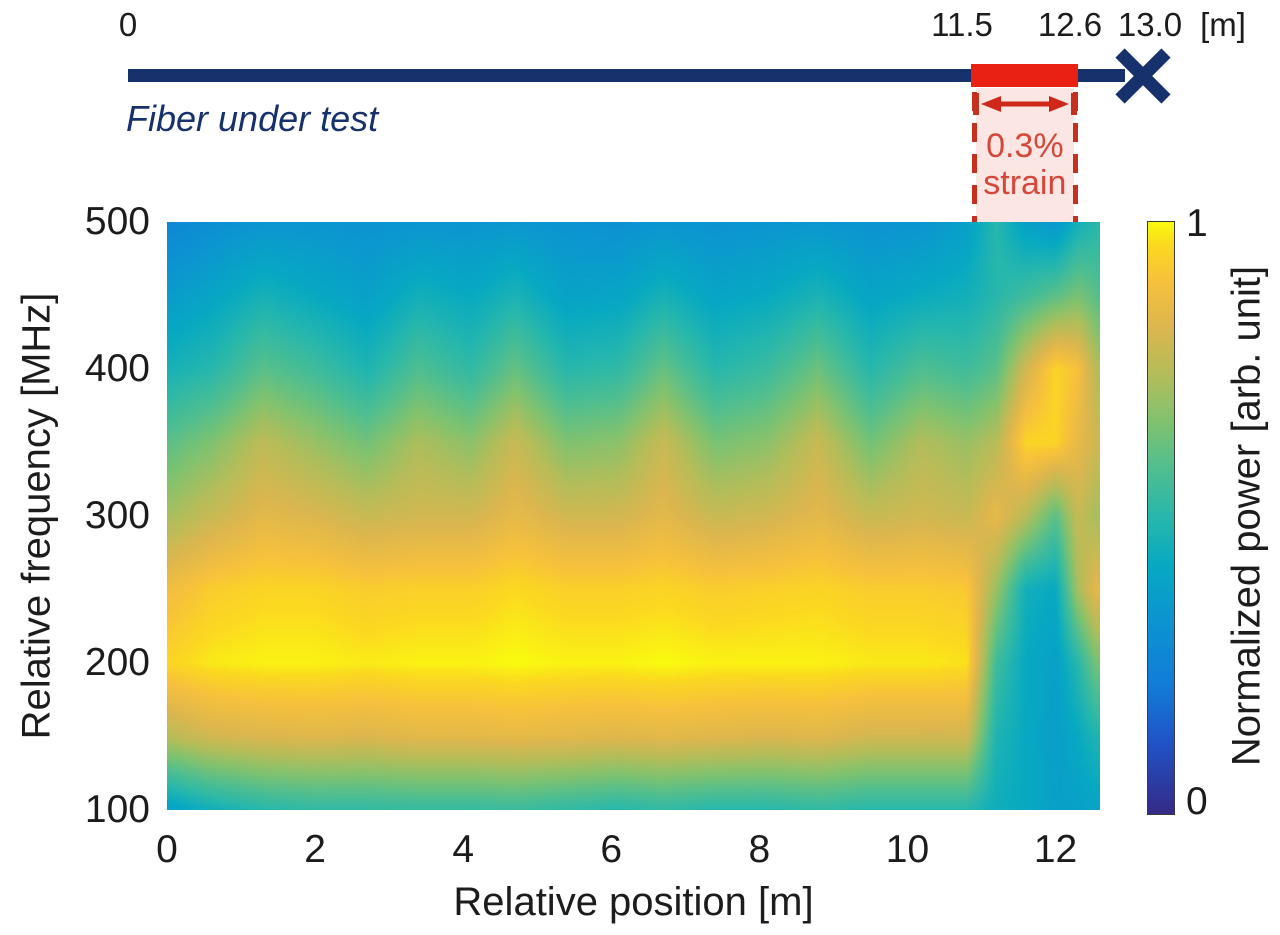 Image resolution: width=1280 pixels, height=935 pixels. What do you see at coordinates (1197, 801) in the screenshot?
I see `colorbar-tick-min: 0` at bounding box center [1197, 801].